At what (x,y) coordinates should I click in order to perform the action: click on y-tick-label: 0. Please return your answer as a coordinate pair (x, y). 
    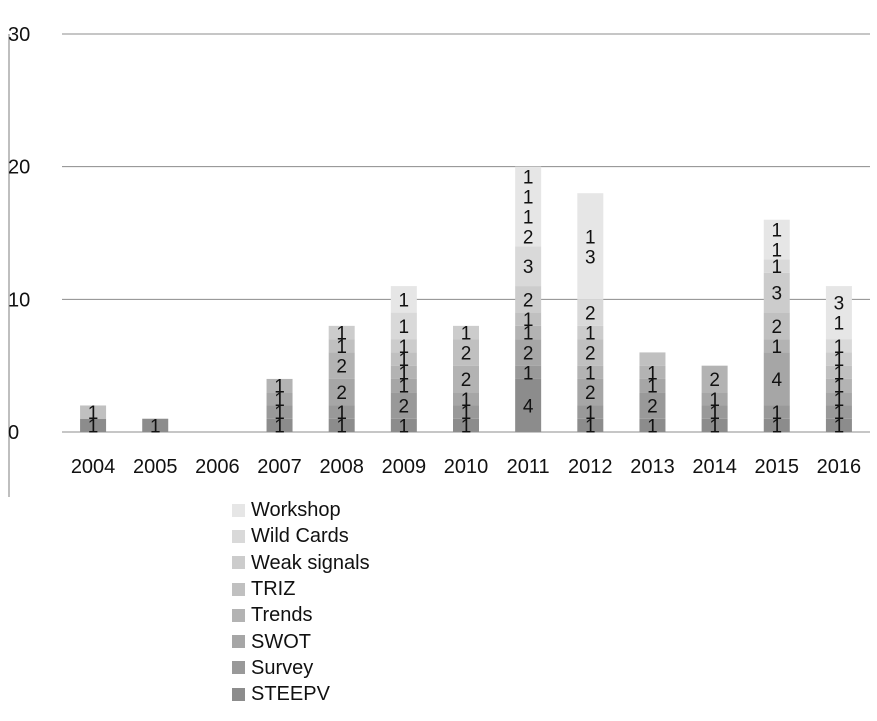
    Looking at the image, I should click on (13, 433).